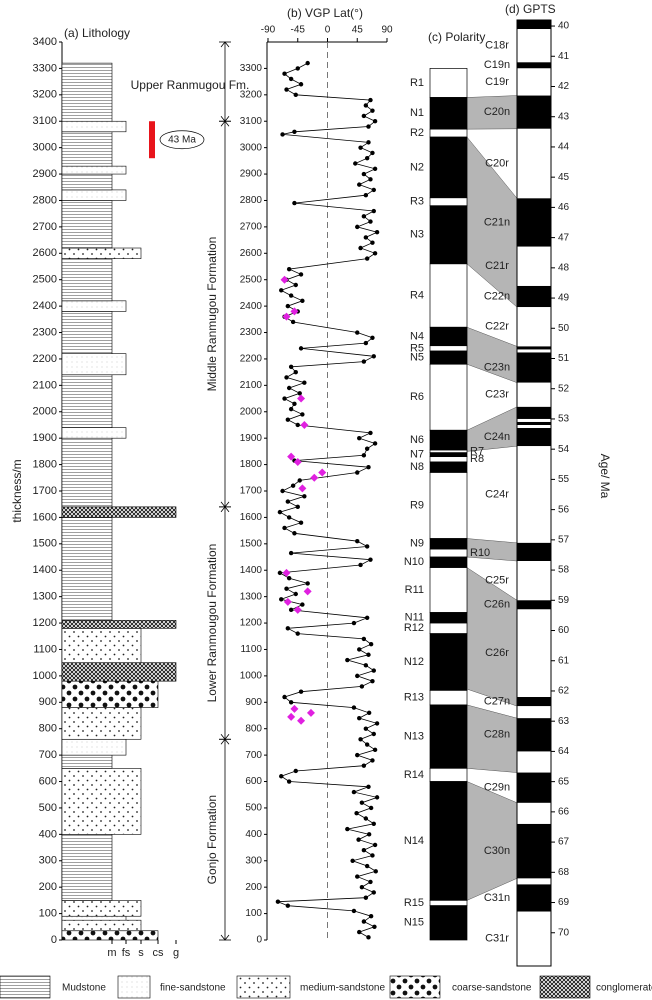 This screenshot has height=1000, width=652. I want to click on y-tick-label: 1400, so click(251, 570).